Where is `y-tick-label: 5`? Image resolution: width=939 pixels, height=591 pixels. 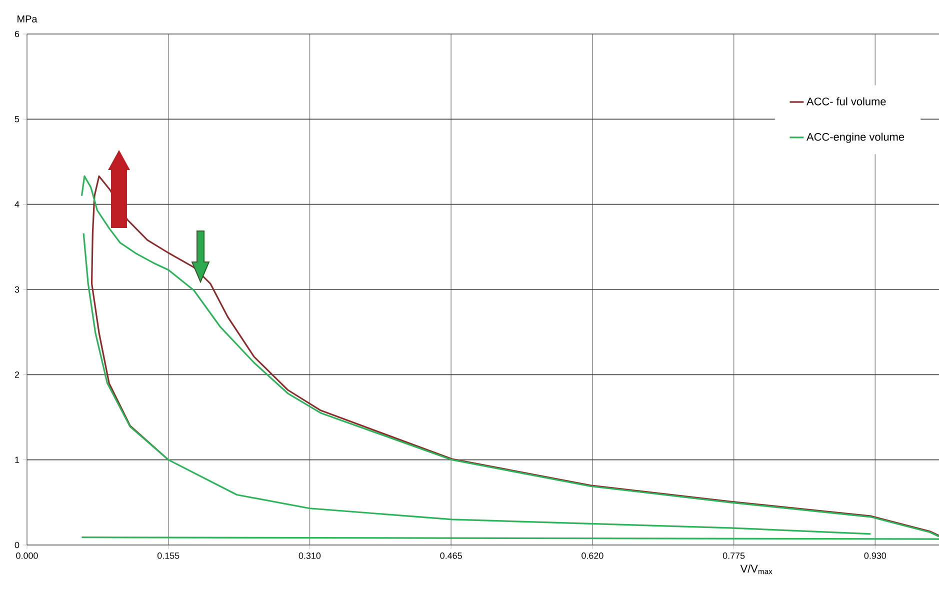
y-tick-label: 5 is located at coordinates (17, 119).